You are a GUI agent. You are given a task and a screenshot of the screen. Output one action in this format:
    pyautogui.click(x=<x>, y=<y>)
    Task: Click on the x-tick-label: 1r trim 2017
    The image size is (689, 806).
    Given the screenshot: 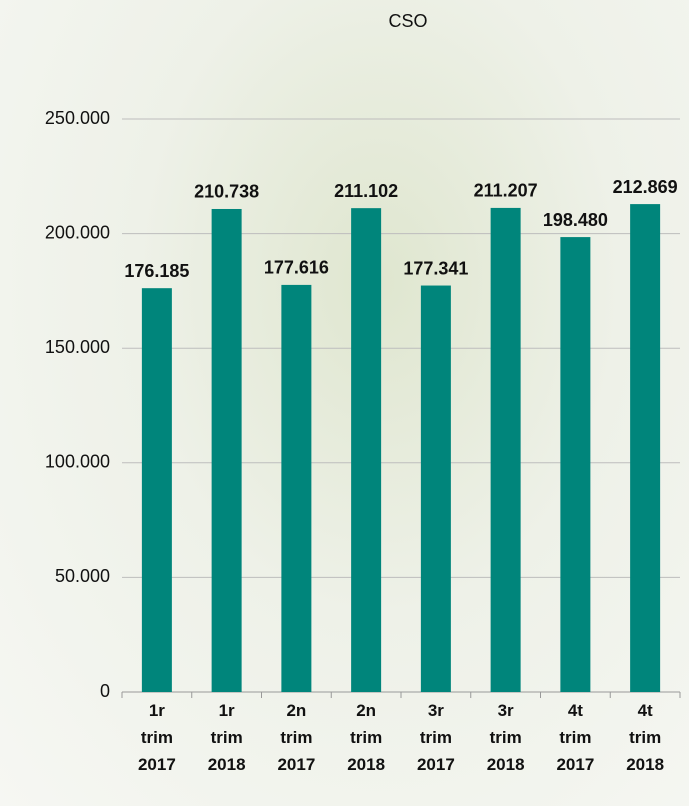 What is the action you would take?
    pyautogui.click(x=156, y=737)
    